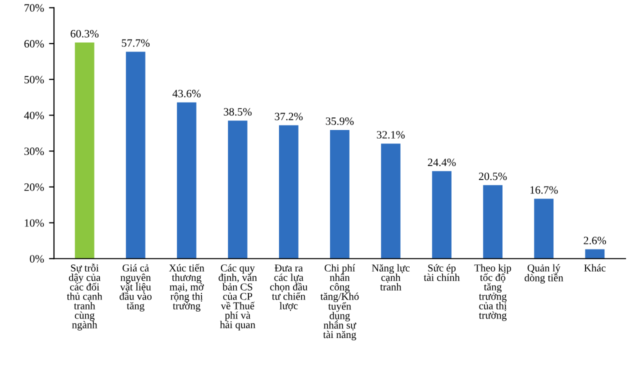 The width and height of the screenshot is (635, 386). Describe the element at coordinates (186, 288) in the screenshot. I see `x-tick-label: Xúc tiến thương mại, mở rộng thị trường` at that location.